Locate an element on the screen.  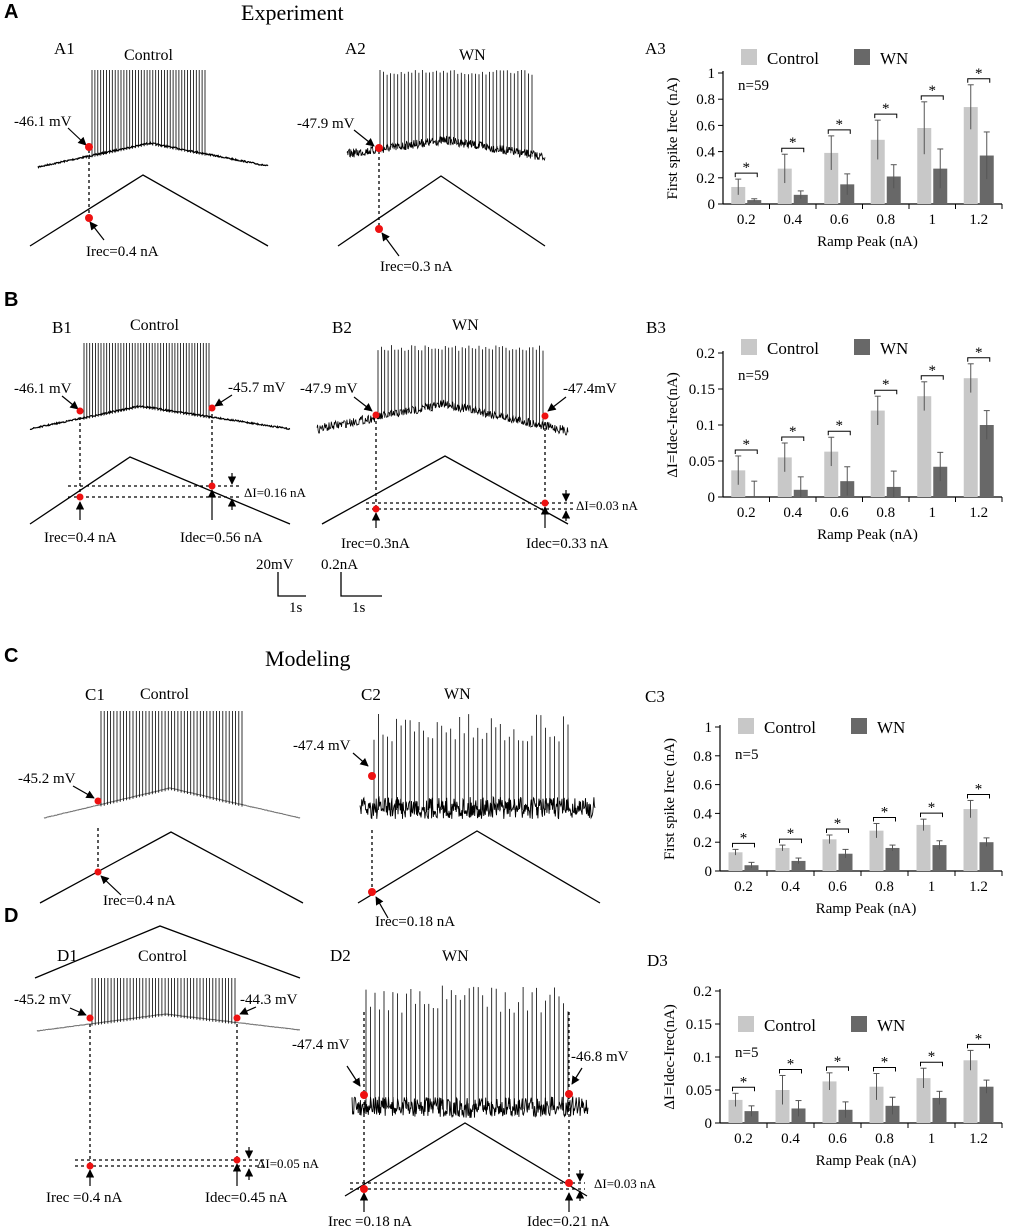
D2-delta-label: ΔI=0.03 nA is located at coordinates (625, 1183).